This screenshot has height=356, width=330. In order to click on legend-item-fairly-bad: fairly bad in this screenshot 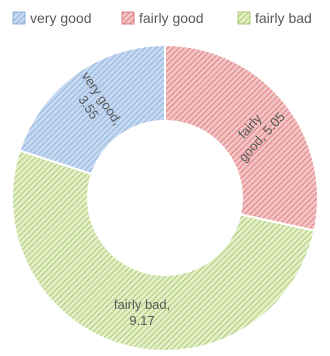, I will do `click(274, 18)`.